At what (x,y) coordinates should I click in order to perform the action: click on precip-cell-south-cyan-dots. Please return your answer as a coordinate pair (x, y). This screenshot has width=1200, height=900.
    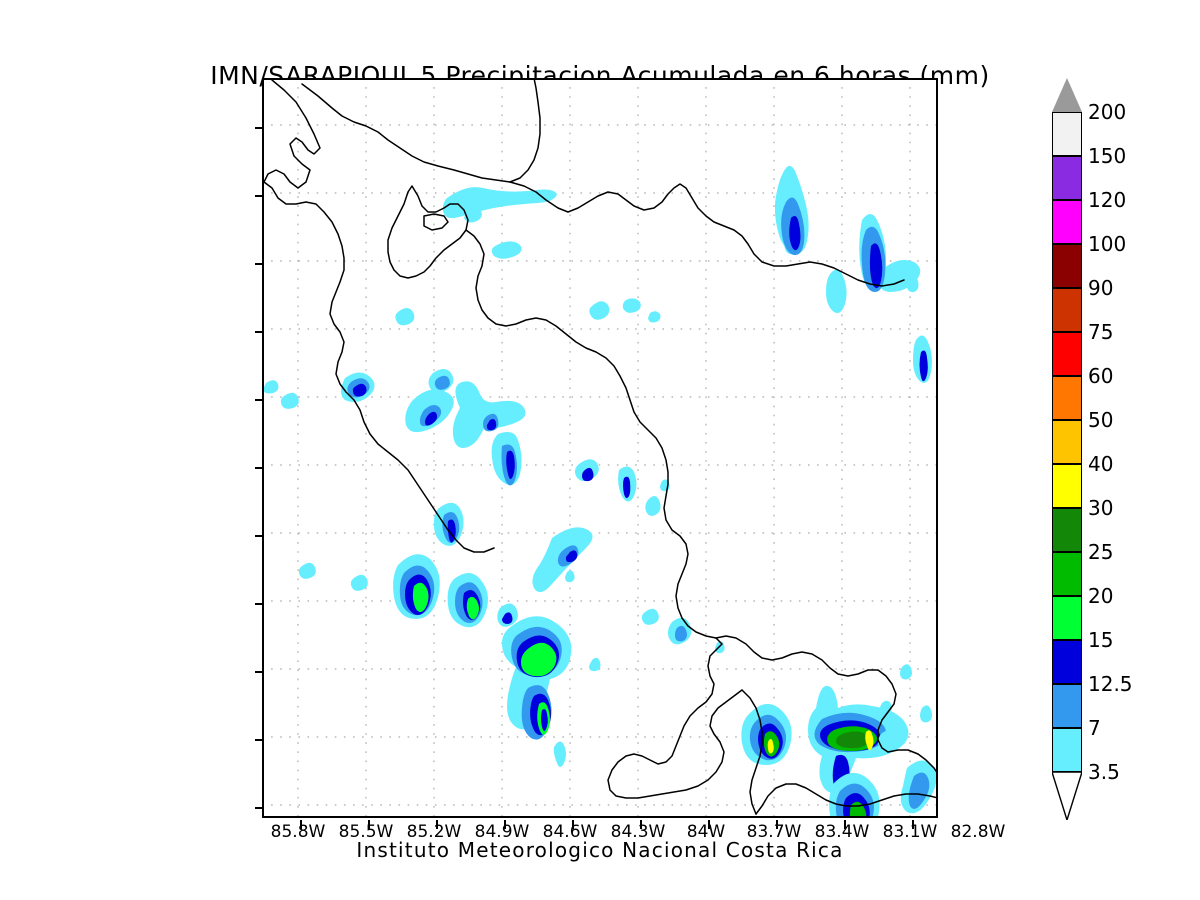
    Looking at the image, I should click on (904, 707).